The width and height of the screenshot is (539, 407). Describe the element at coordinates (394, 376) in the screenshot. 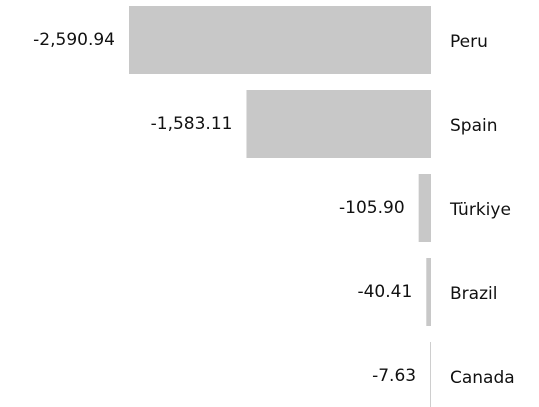

I see `value-label: -7.63` at that location.